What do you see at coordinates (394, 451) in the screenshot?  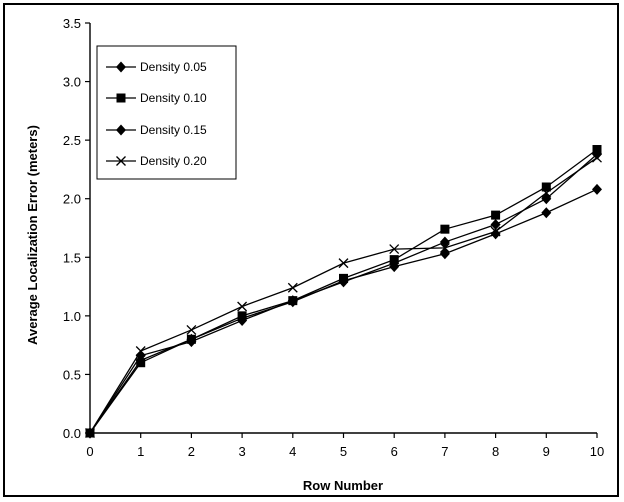 I see `x-tick-label: 6` at bounding box center [394, 451].